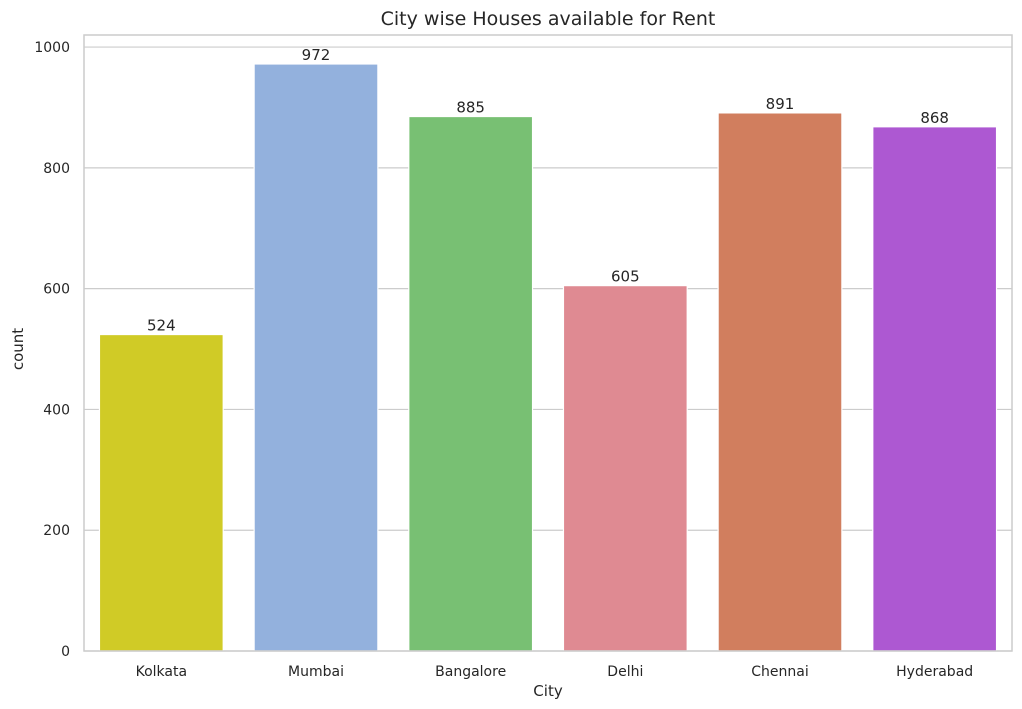 This screenshot has height=709, width=1022. I want to click on bar-bangalore, so click(471, 383).